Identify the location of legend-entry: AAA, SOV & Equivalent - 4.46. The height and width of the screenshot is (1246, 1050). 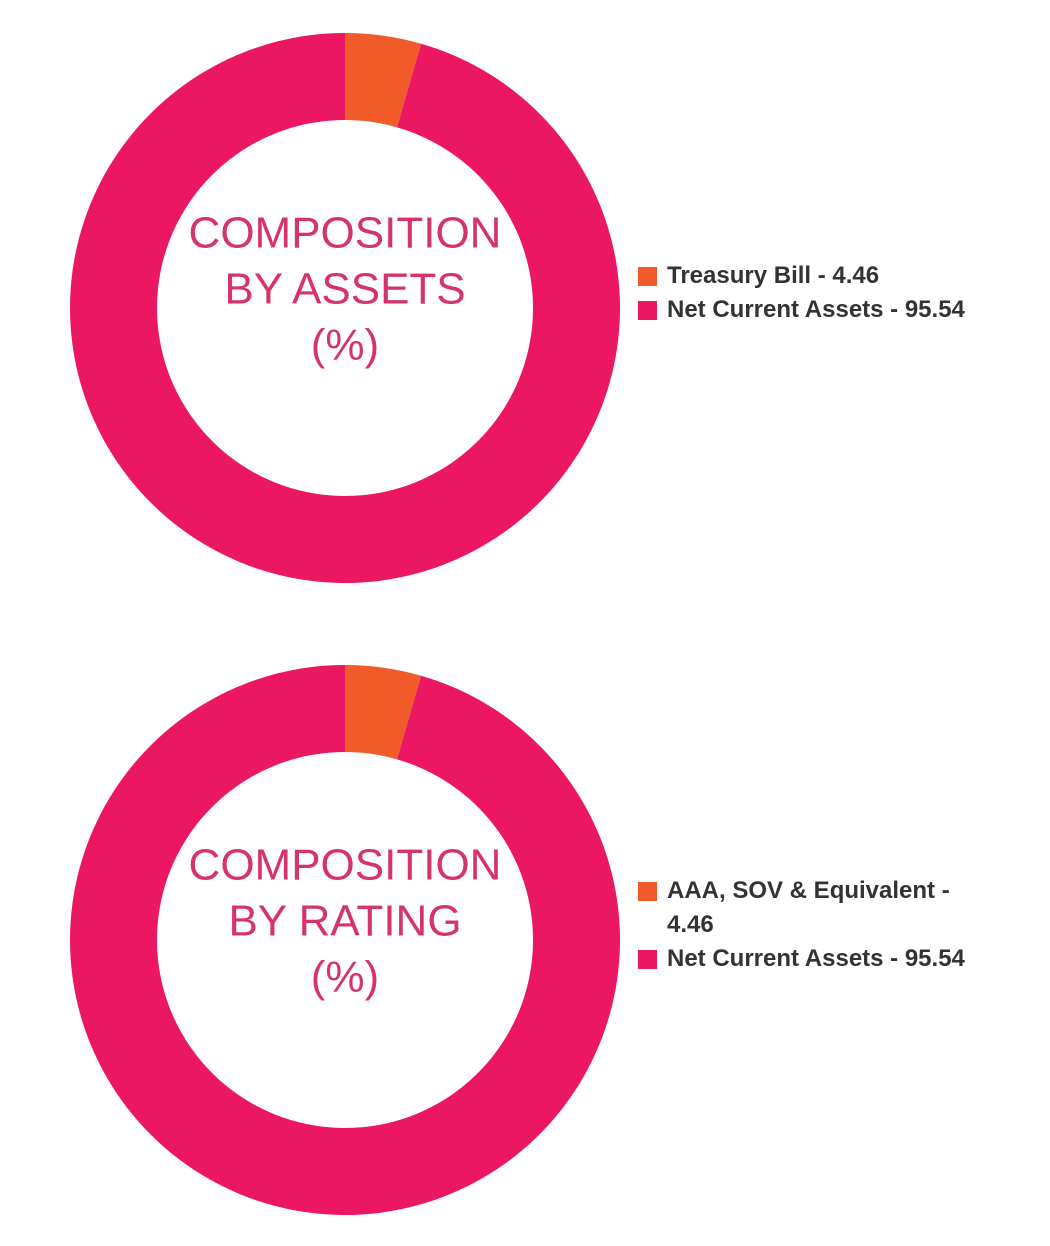
(813, 908).